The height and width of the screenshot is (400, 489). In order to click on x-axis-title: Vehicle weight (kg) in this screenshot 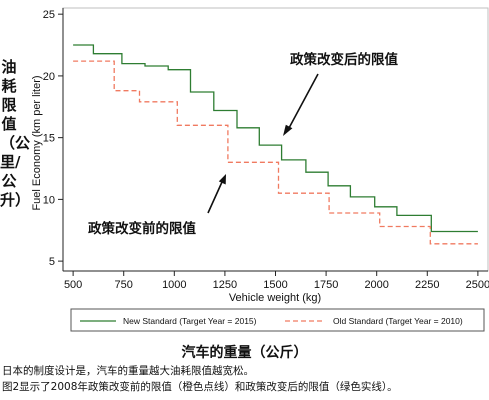, I will do `click(275, 298)`.